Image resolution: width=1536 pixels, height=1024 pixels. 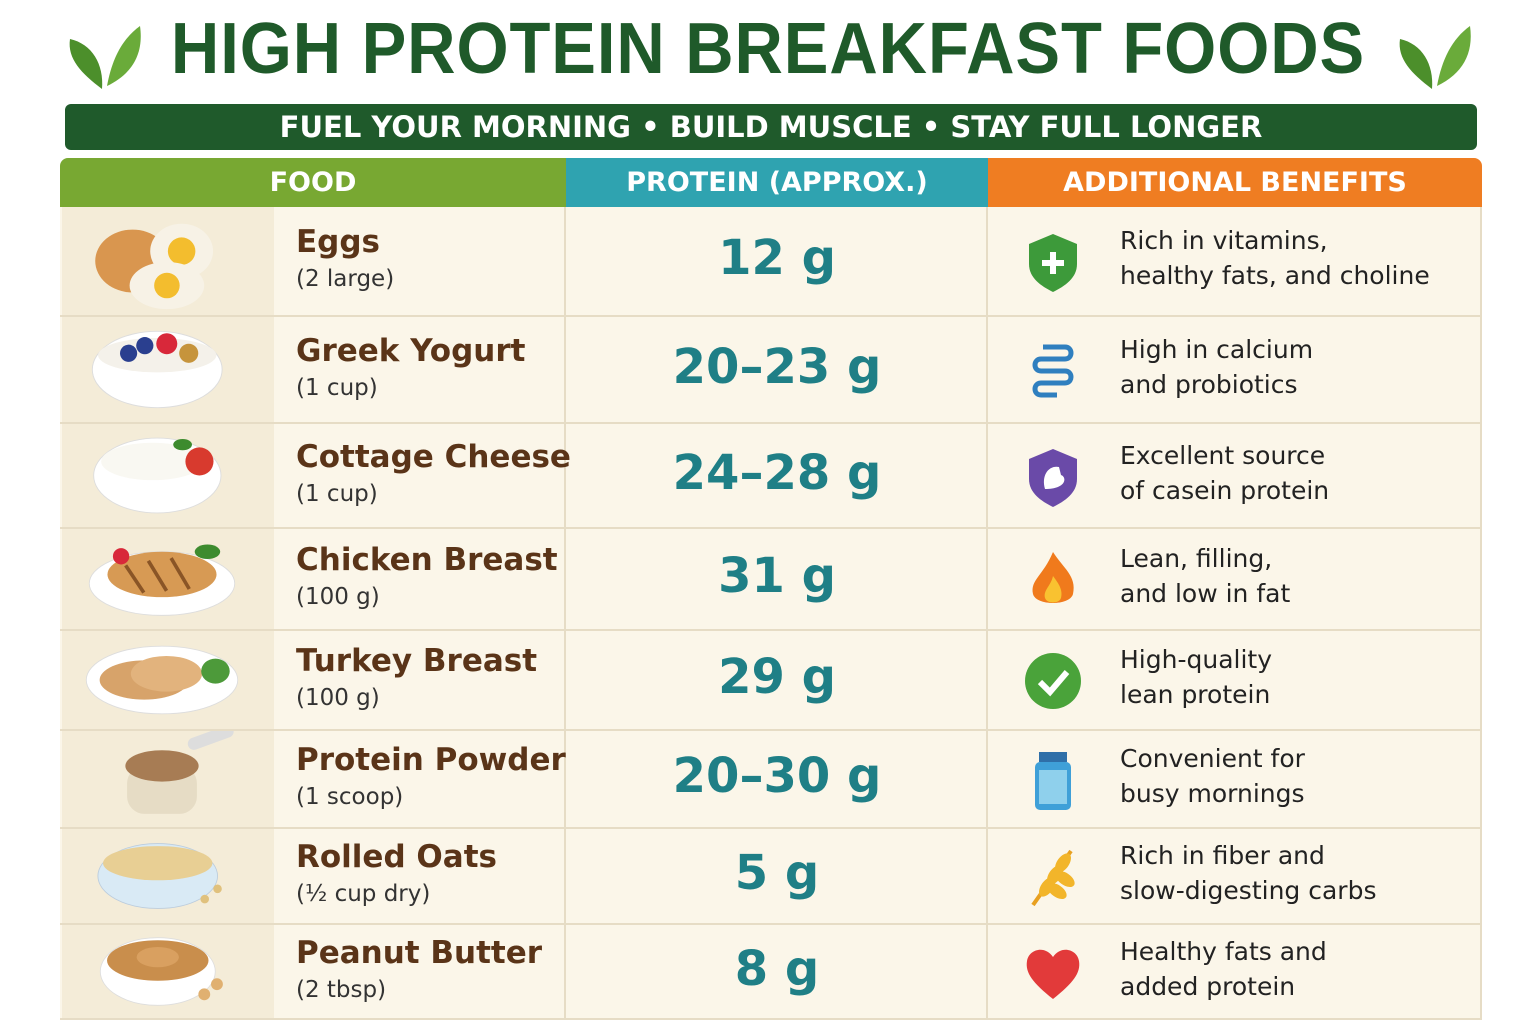 I want to click on food-name: Protein Powder, so click(x=431, y=760).